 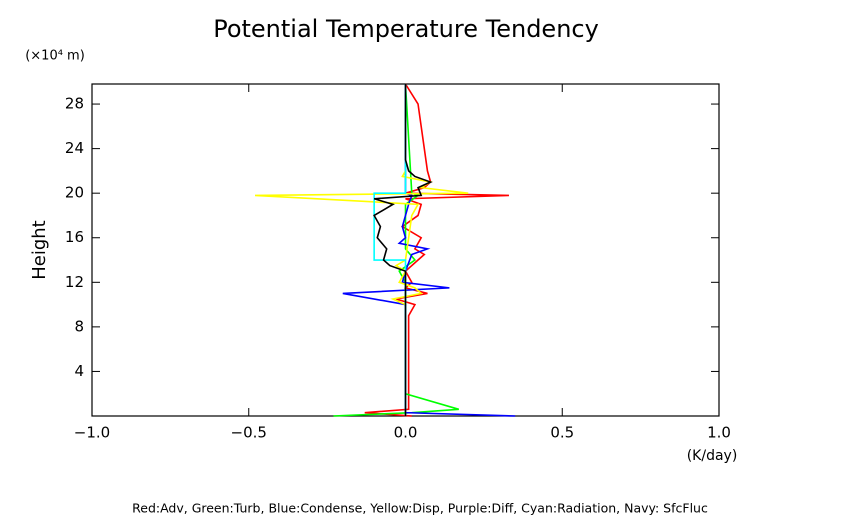 I want to click on y-tick-label: 8, so click(x=79, y=326).